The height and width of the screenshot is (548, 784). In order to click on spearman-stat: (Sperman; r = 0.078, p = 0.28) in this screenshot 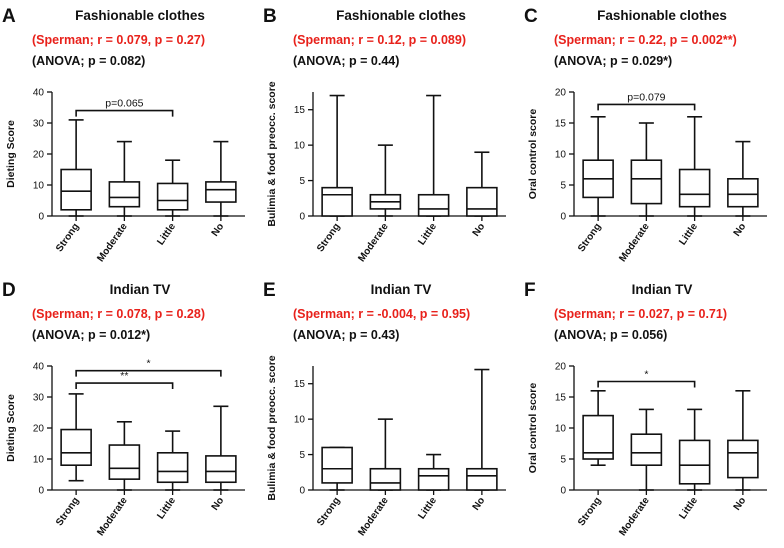, I will do `click(118, 314)`.